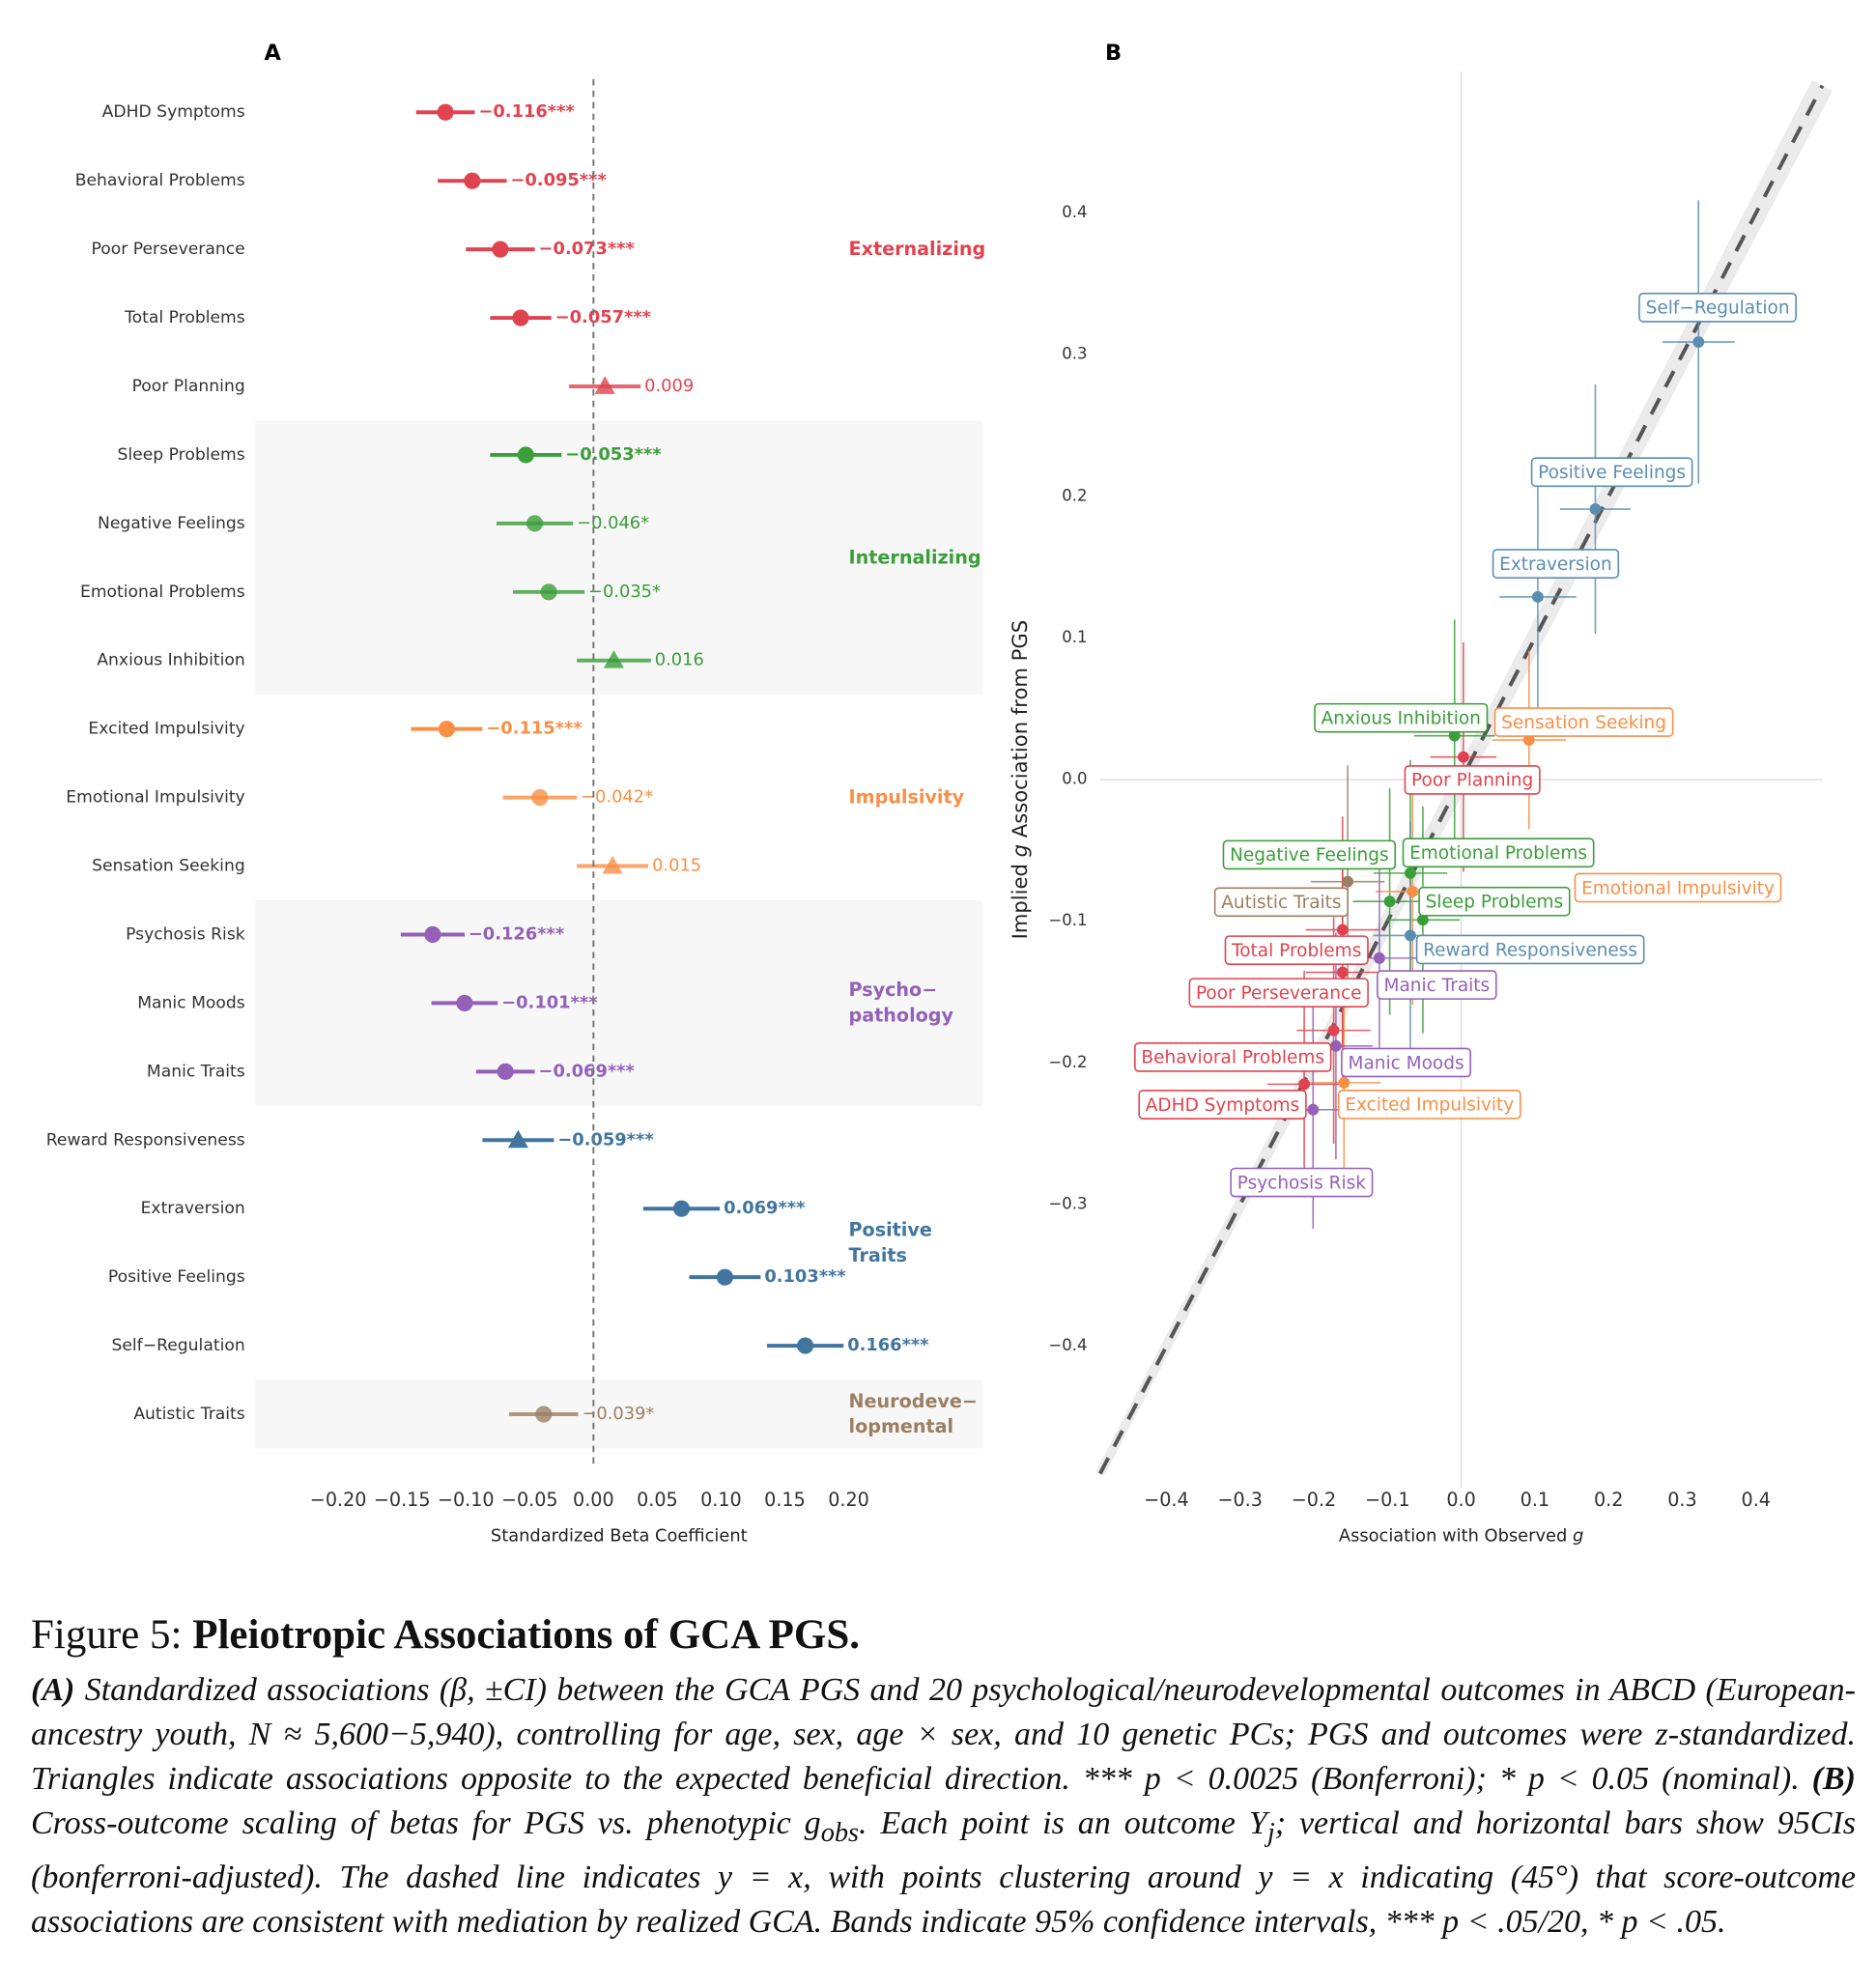  I want to click on value-label: −0.042*, so click(617, 797).